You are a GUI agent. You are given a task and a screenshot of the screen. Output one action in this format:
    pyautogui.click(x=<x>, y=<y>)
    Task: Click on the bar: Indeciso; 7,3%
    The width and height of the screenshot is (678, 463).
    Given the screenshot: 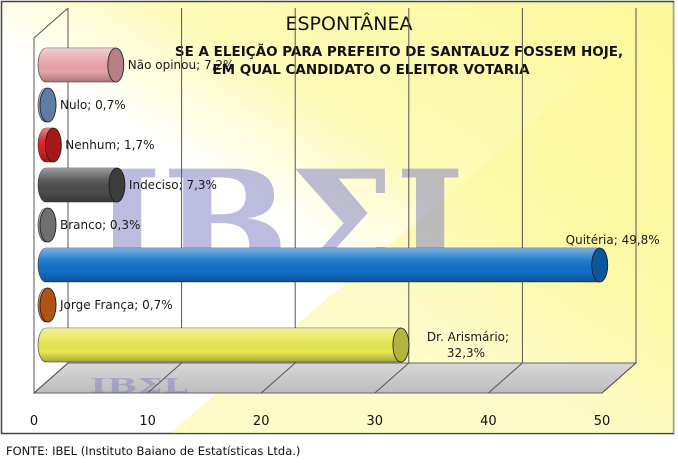 What is the action you would take?
    pyautogui.click(x=127, y=185)
    